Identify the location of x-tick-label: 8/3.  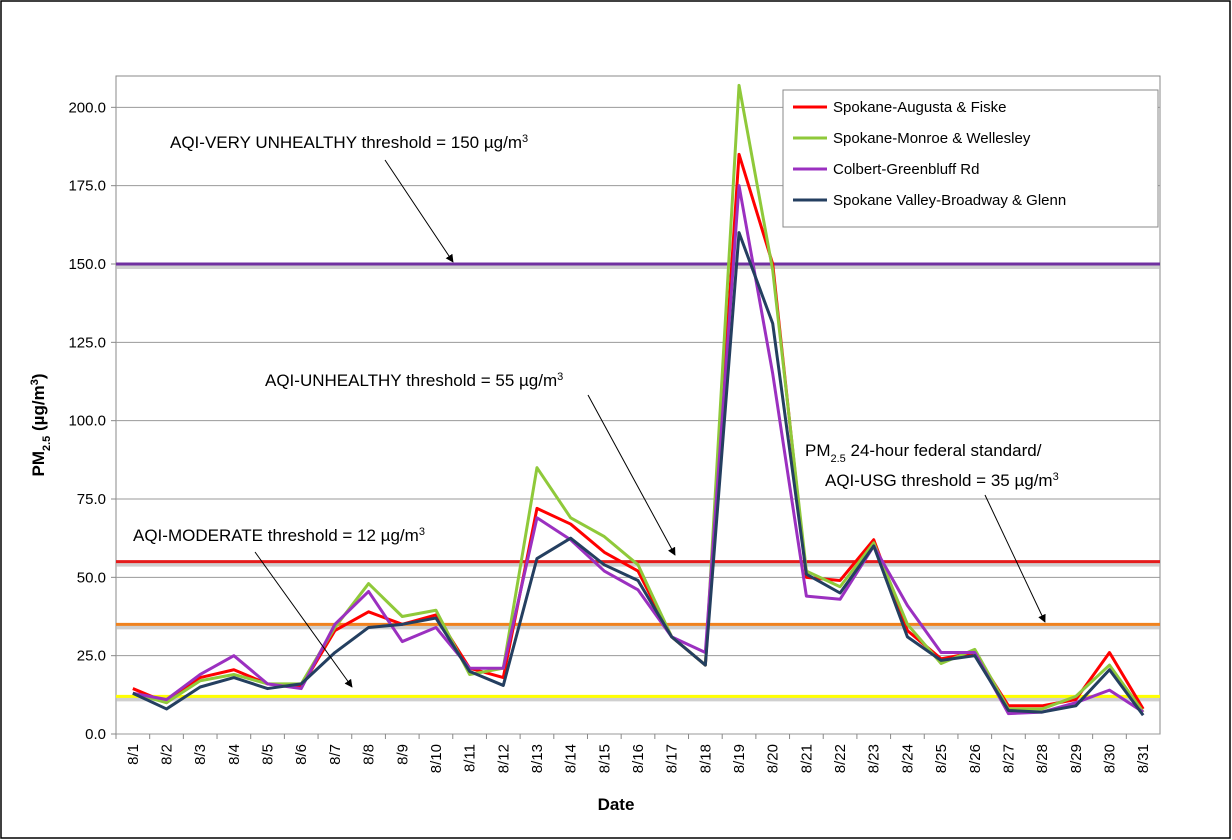
(200, 754).